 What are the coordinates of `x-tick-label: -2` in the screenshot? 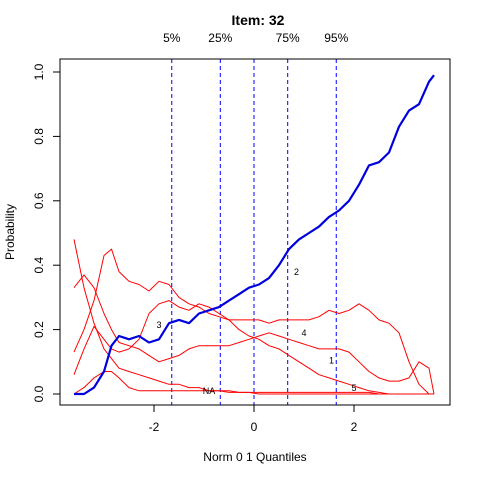 It's located at (154, 427).